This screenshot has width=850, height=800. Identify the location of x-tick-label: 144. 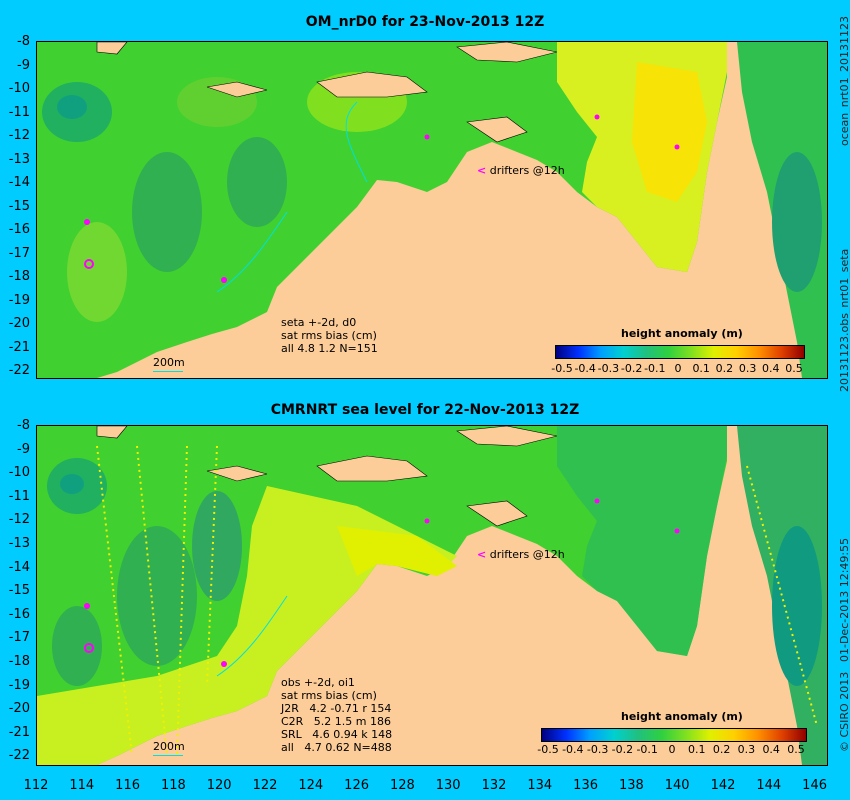
(769, 785).